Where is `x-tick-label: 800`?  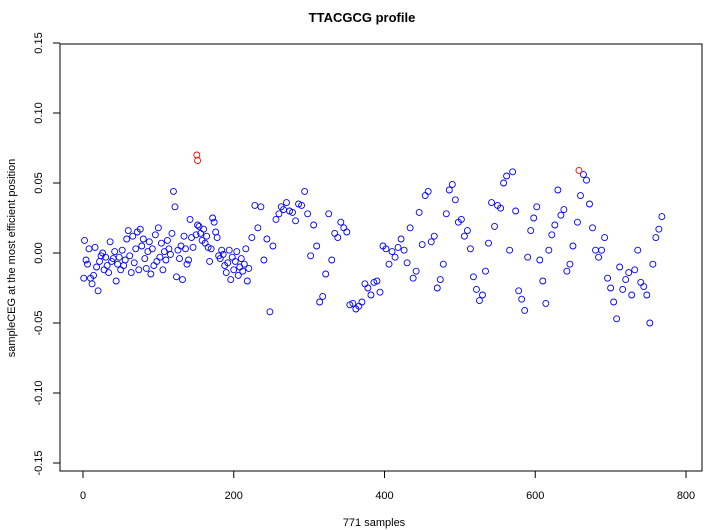
x-tick-label: 800 is located at coordinates (686, 496).